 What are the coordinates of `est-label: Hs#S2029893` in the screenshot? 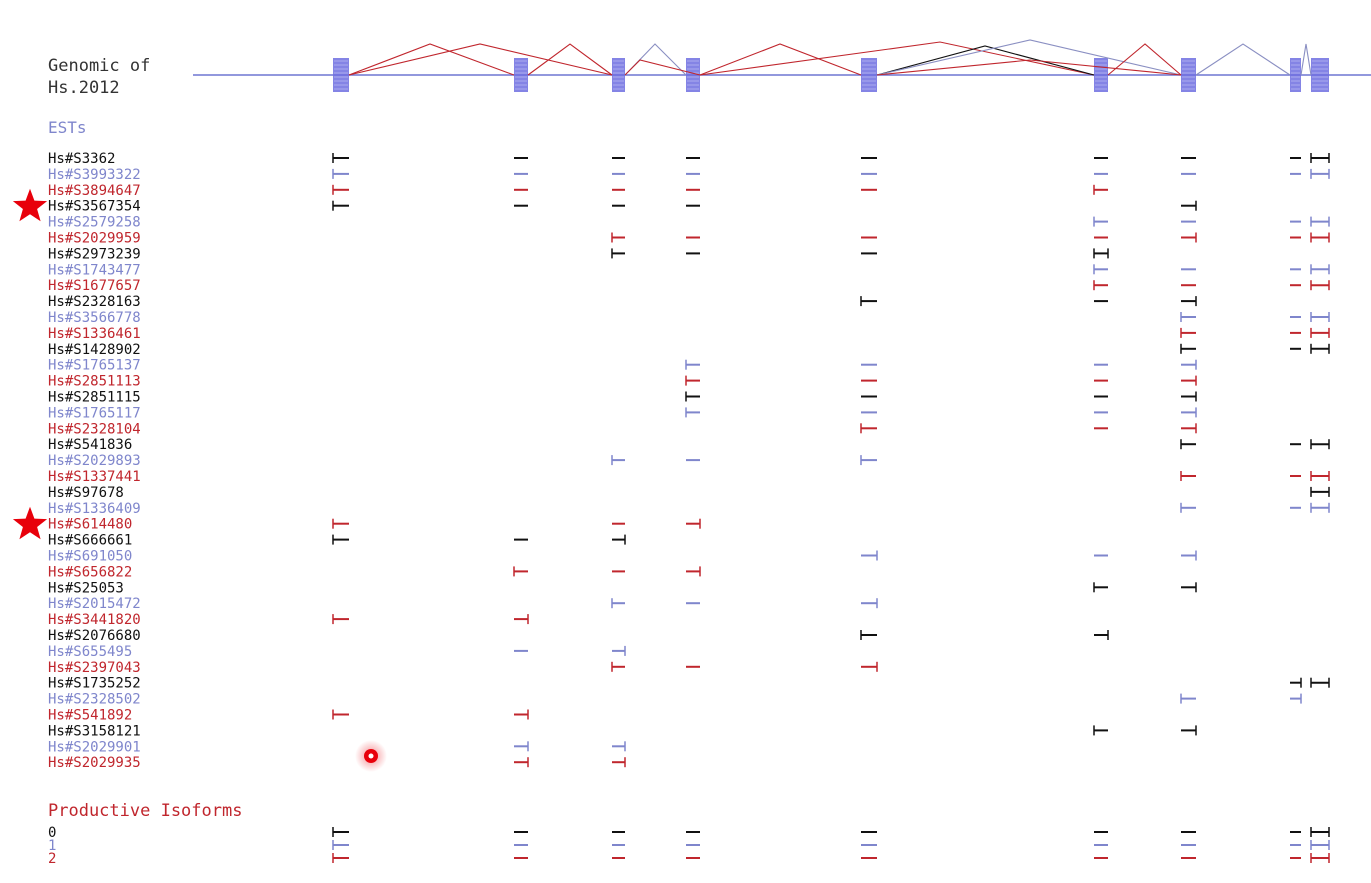 It's located at (94, 461).